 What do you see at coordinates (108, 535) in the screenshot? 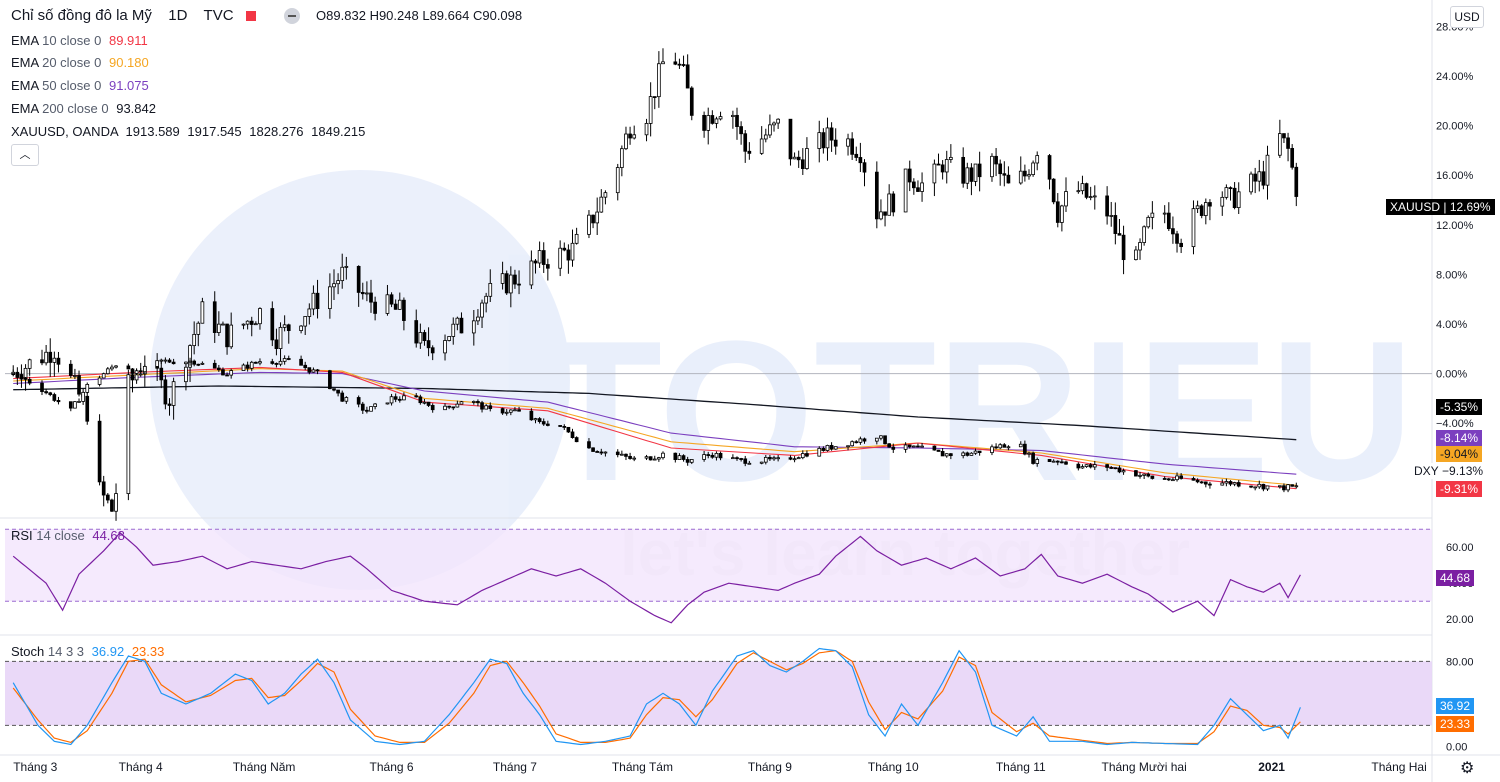
I see `rsi-value: 44.68` at bounding box center [108, 535].